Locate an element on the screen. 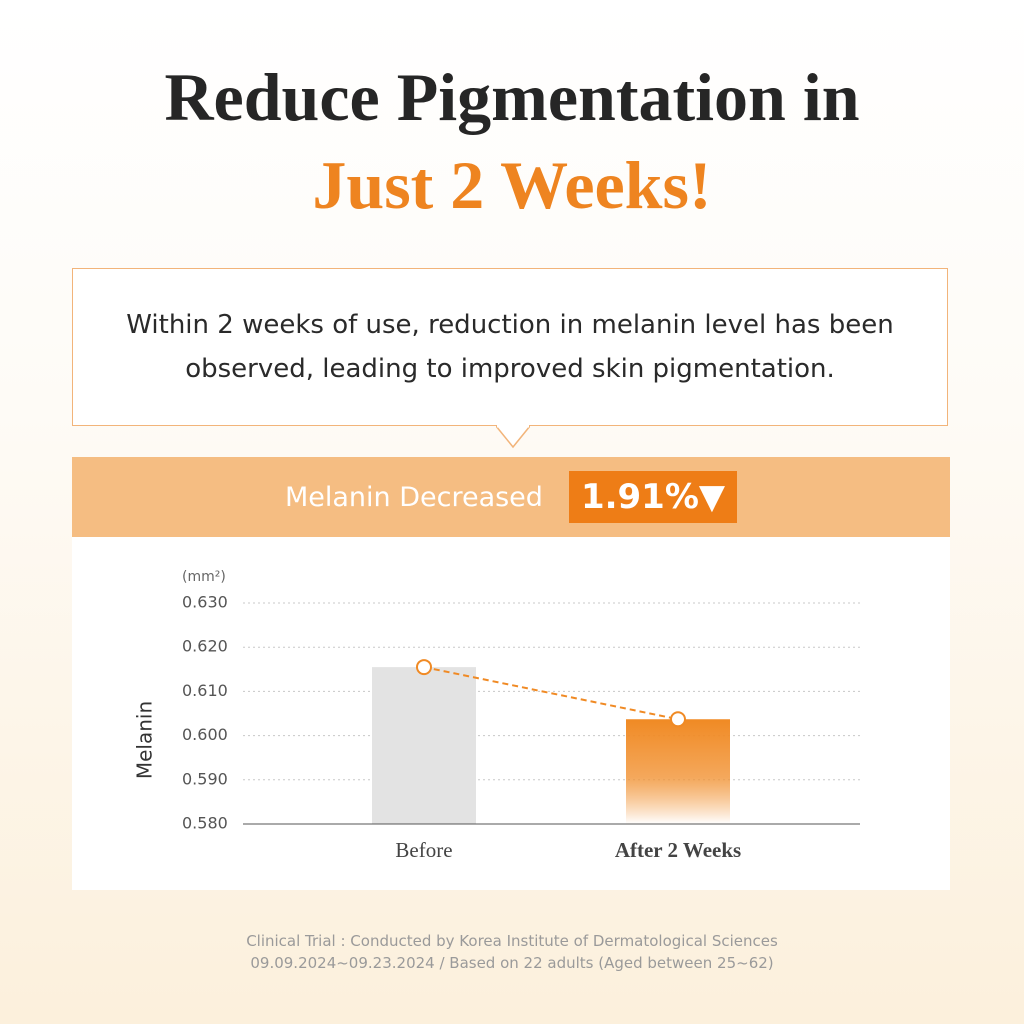  y-tick-label: 0.580 is located at coordinates (205, 823).